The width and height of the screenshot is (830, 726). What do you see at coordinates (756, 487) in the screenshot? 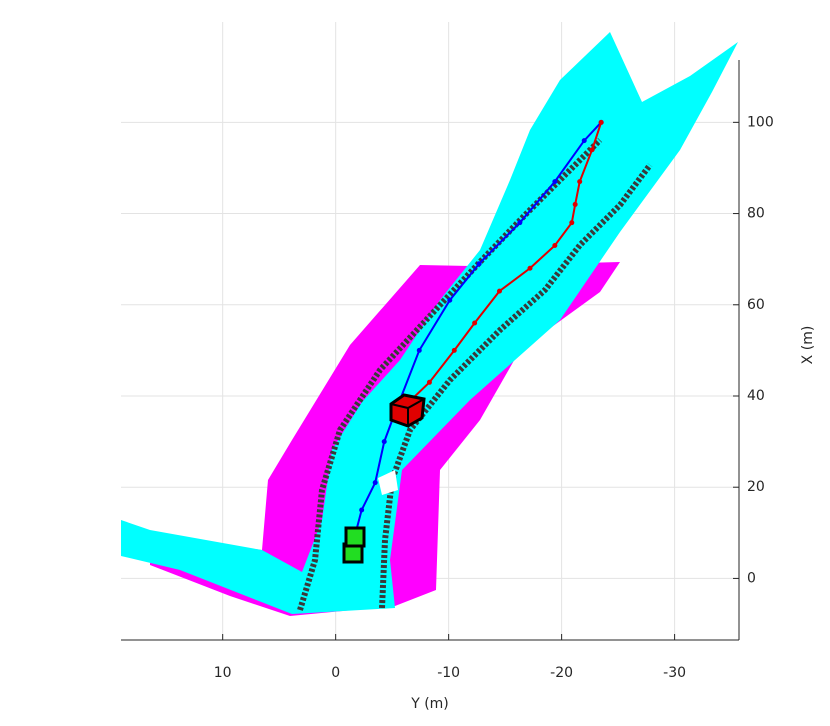
I see `y-tick-label: 20` at bounding box center [756, 487].